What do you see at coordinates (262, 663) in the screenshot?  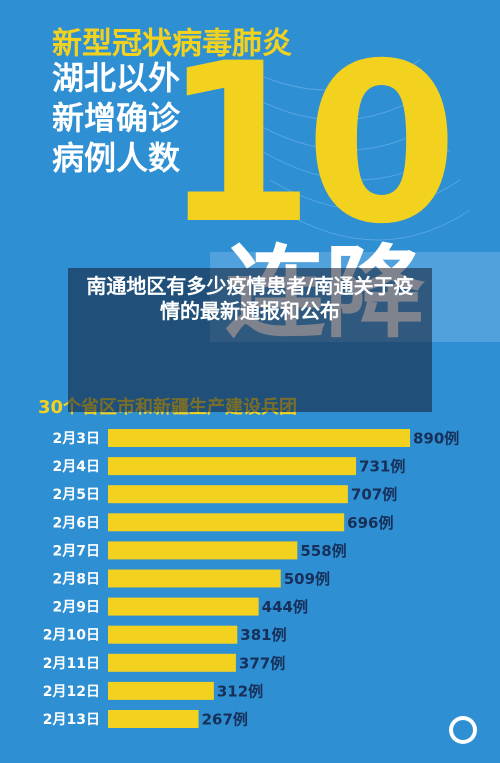 I see `value-label: 377例` at bounding box center [262, 663].